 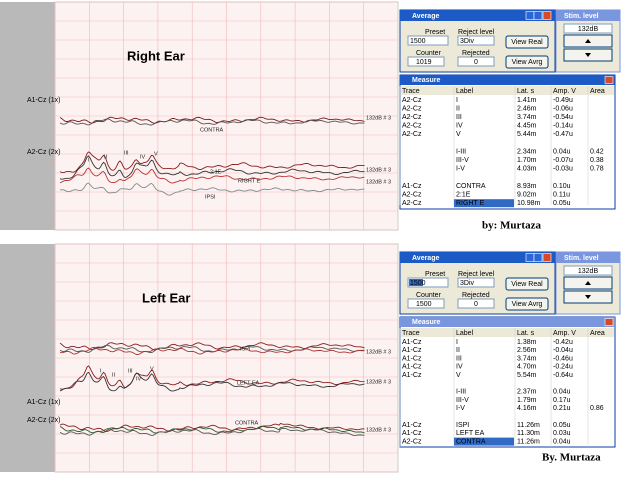 I want to click on selected-cell, so click(x=484, y=203).